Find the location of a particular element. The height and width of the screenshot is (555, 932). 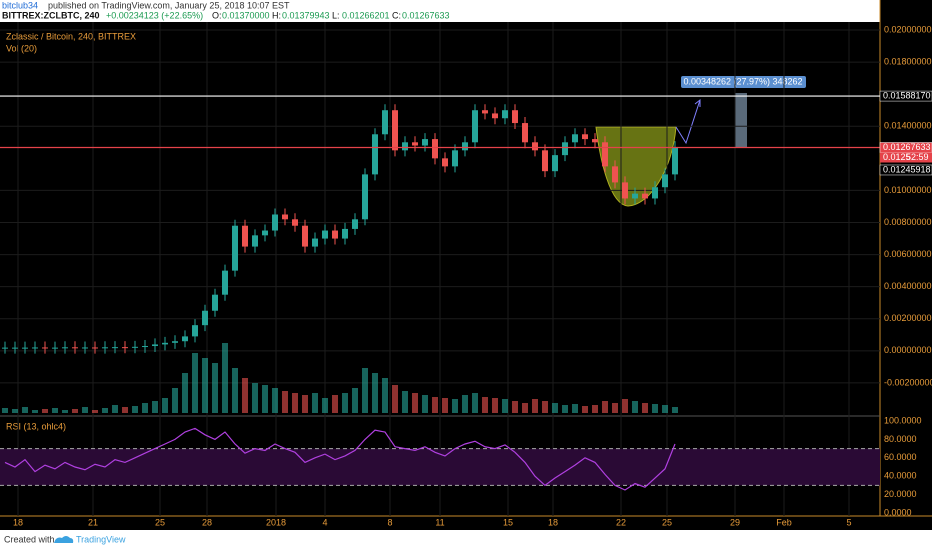

x-tick-label: 11 is located at coordinates (439, 522).